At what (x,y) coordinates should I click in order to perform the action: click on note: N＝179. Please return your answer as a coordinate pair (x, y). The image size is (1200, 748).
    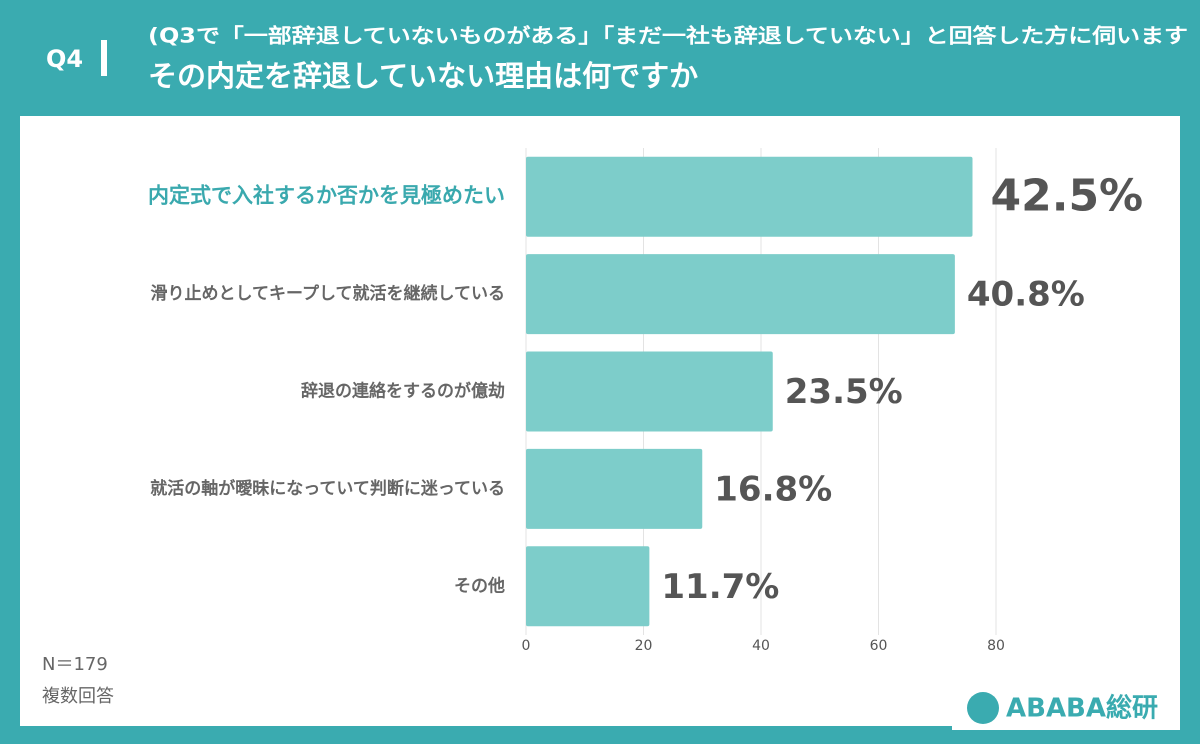
    Looking at the image, I should click on (75, 664).